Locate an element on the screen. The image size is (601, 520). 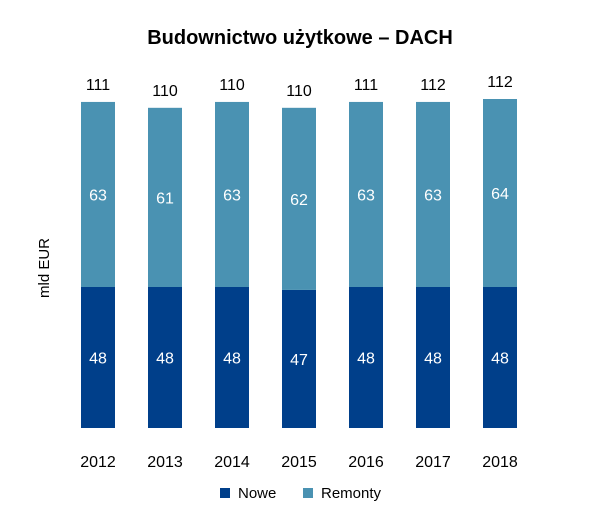
total-label-2016: 111 is located at coordinates (366, 85).